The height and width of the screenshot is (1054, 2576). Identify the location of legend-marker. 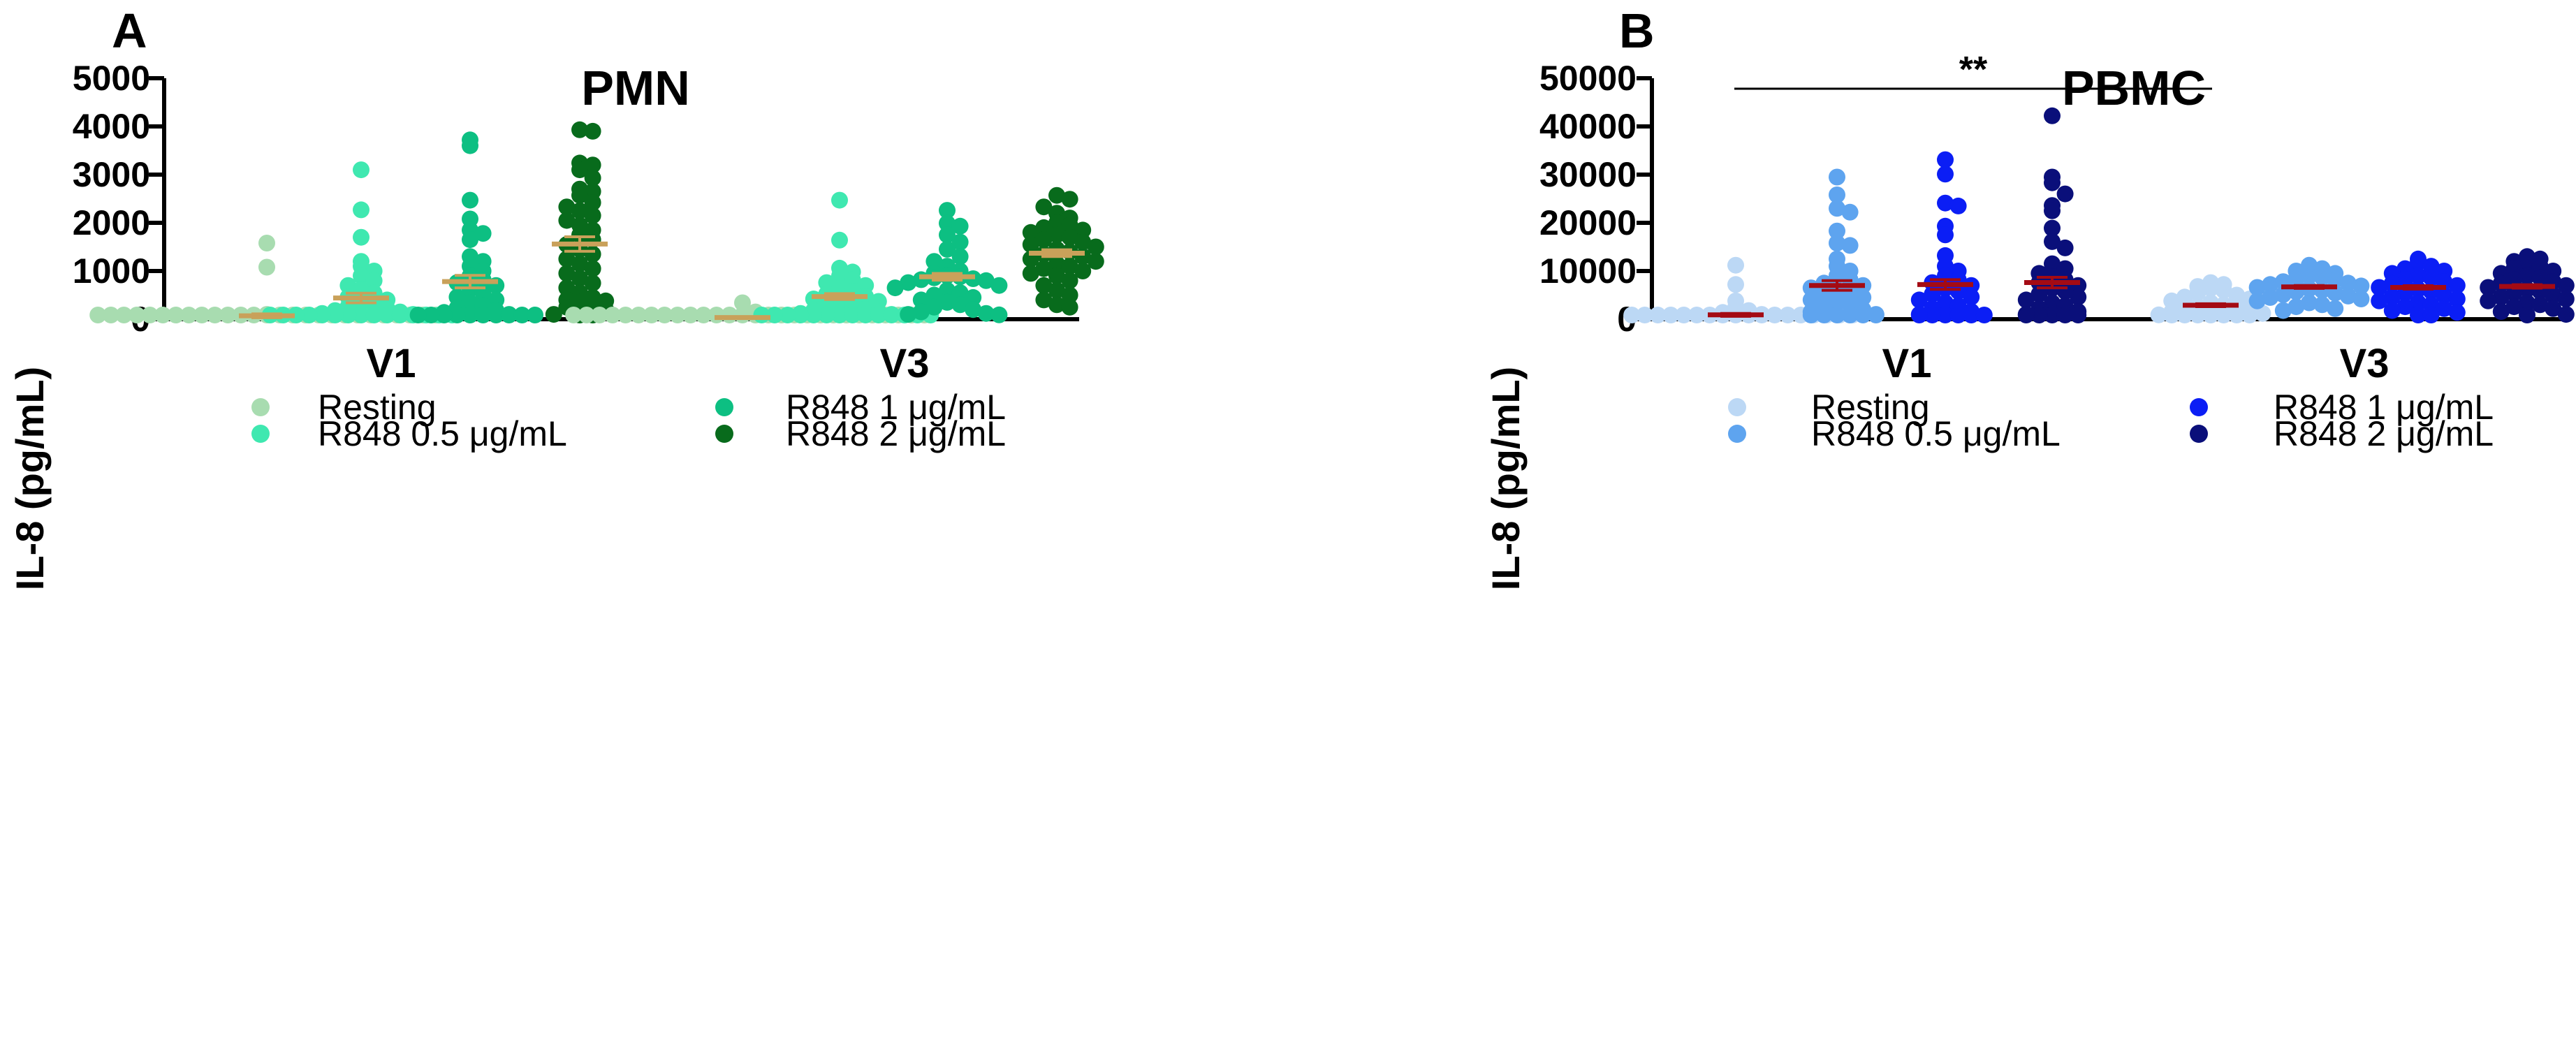
(1737, 434).